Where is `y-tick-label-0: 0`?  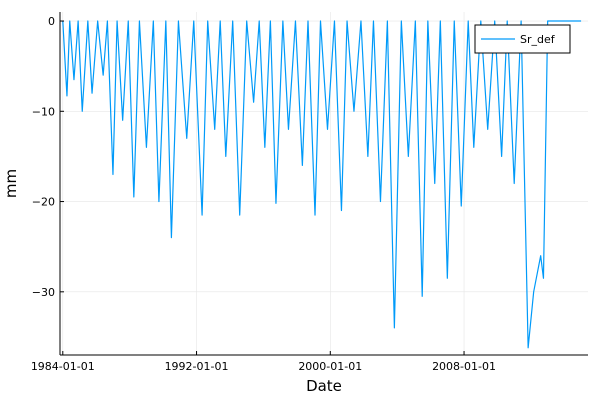 y-tick-label-0: 0 is located at coordinates (51, 21).